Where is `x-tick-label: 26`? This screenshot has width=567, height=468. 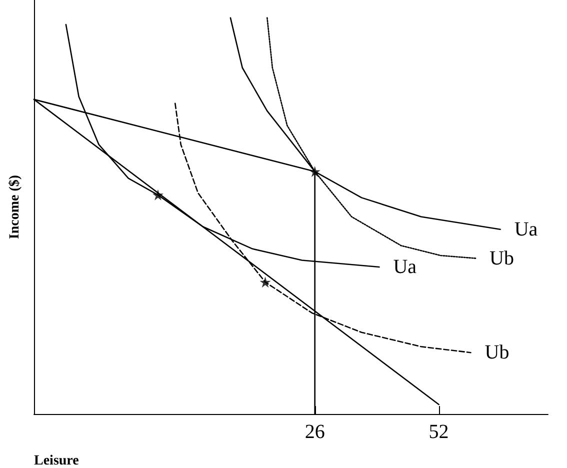 x-tick-label: 26 is located at coordinates (314, 432).